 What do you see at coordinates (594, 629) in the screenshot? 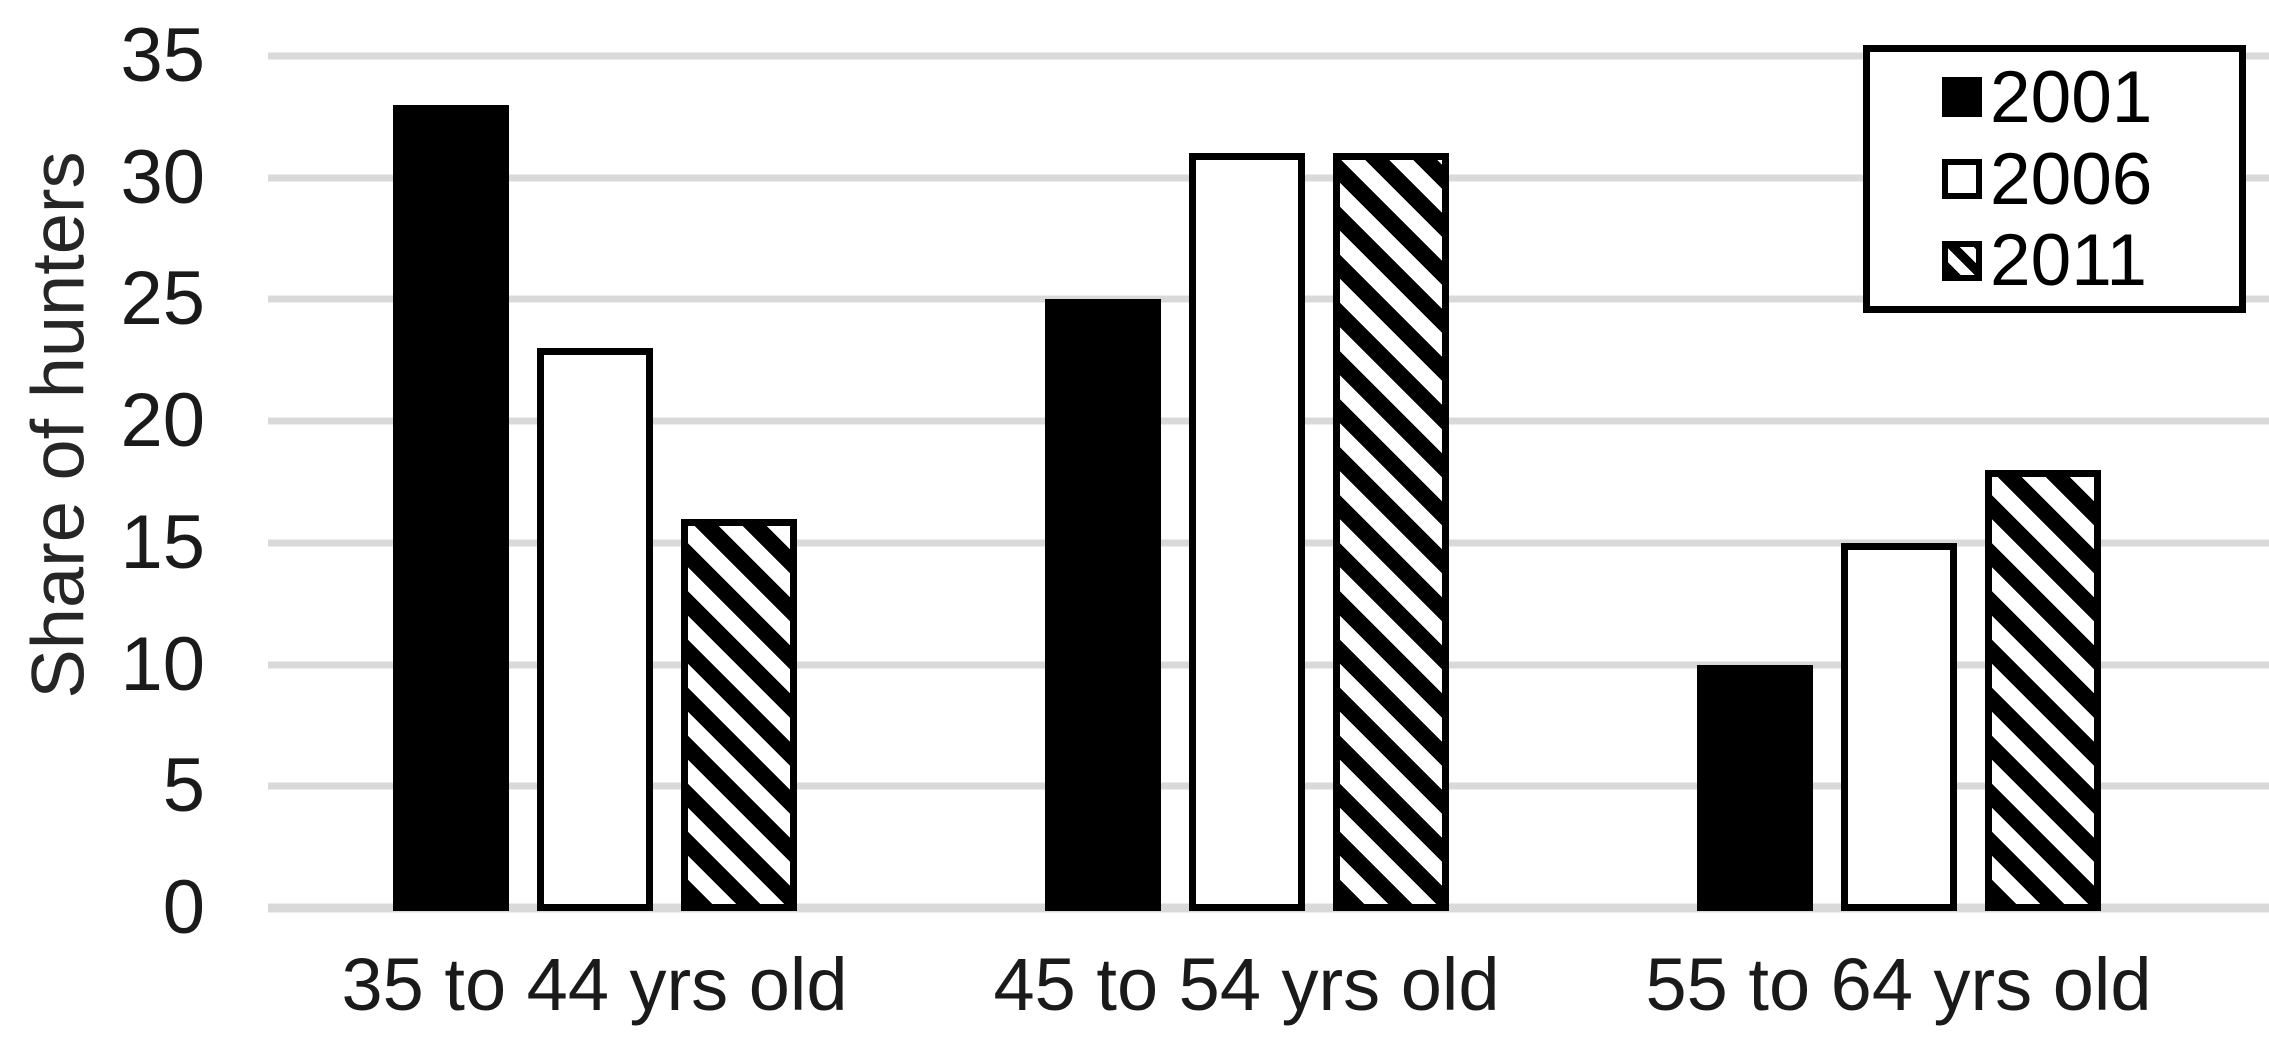
I see `bar-2006-35-to-44-yrs-old` at bounding box center [594, 629].